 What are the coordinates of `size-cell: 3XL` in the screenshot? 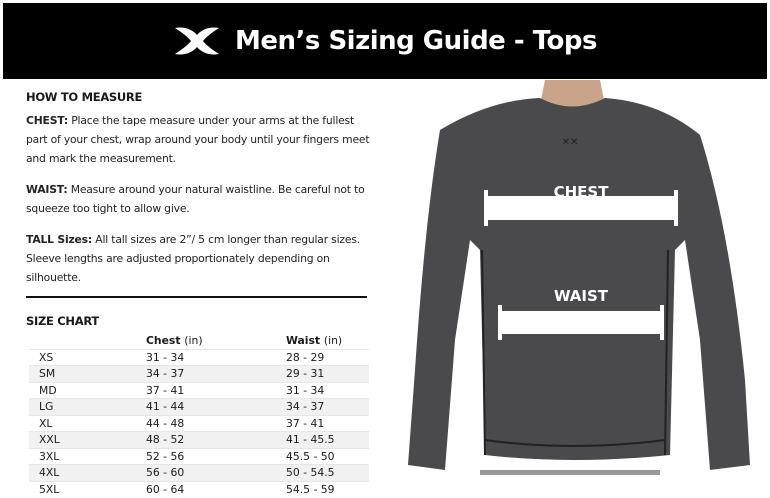 It's located at (87, 456).